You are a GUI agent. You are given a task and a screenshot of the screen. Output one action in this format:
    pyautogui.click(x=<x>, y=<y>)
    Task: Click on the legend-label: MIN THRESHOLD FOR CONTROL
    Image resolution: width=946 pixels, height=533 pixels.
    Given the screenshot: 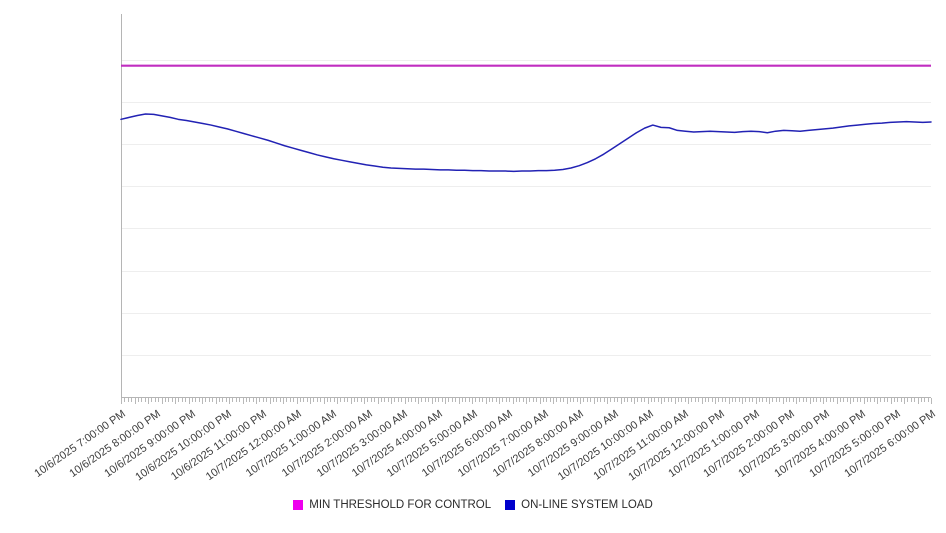 What is the action you would take?
    pyautogui.click(x=400, y=505)
    